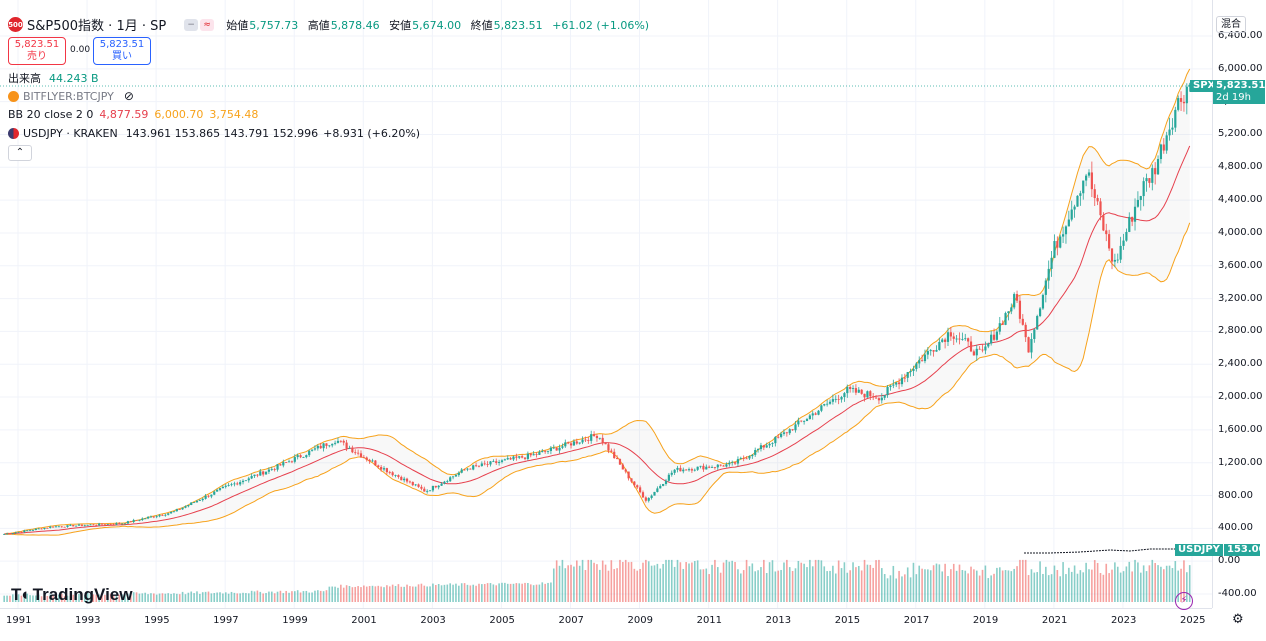 The image size is (1266, 641). I want to click on sell-button: 5,823.51 売り, so click(37, 51).